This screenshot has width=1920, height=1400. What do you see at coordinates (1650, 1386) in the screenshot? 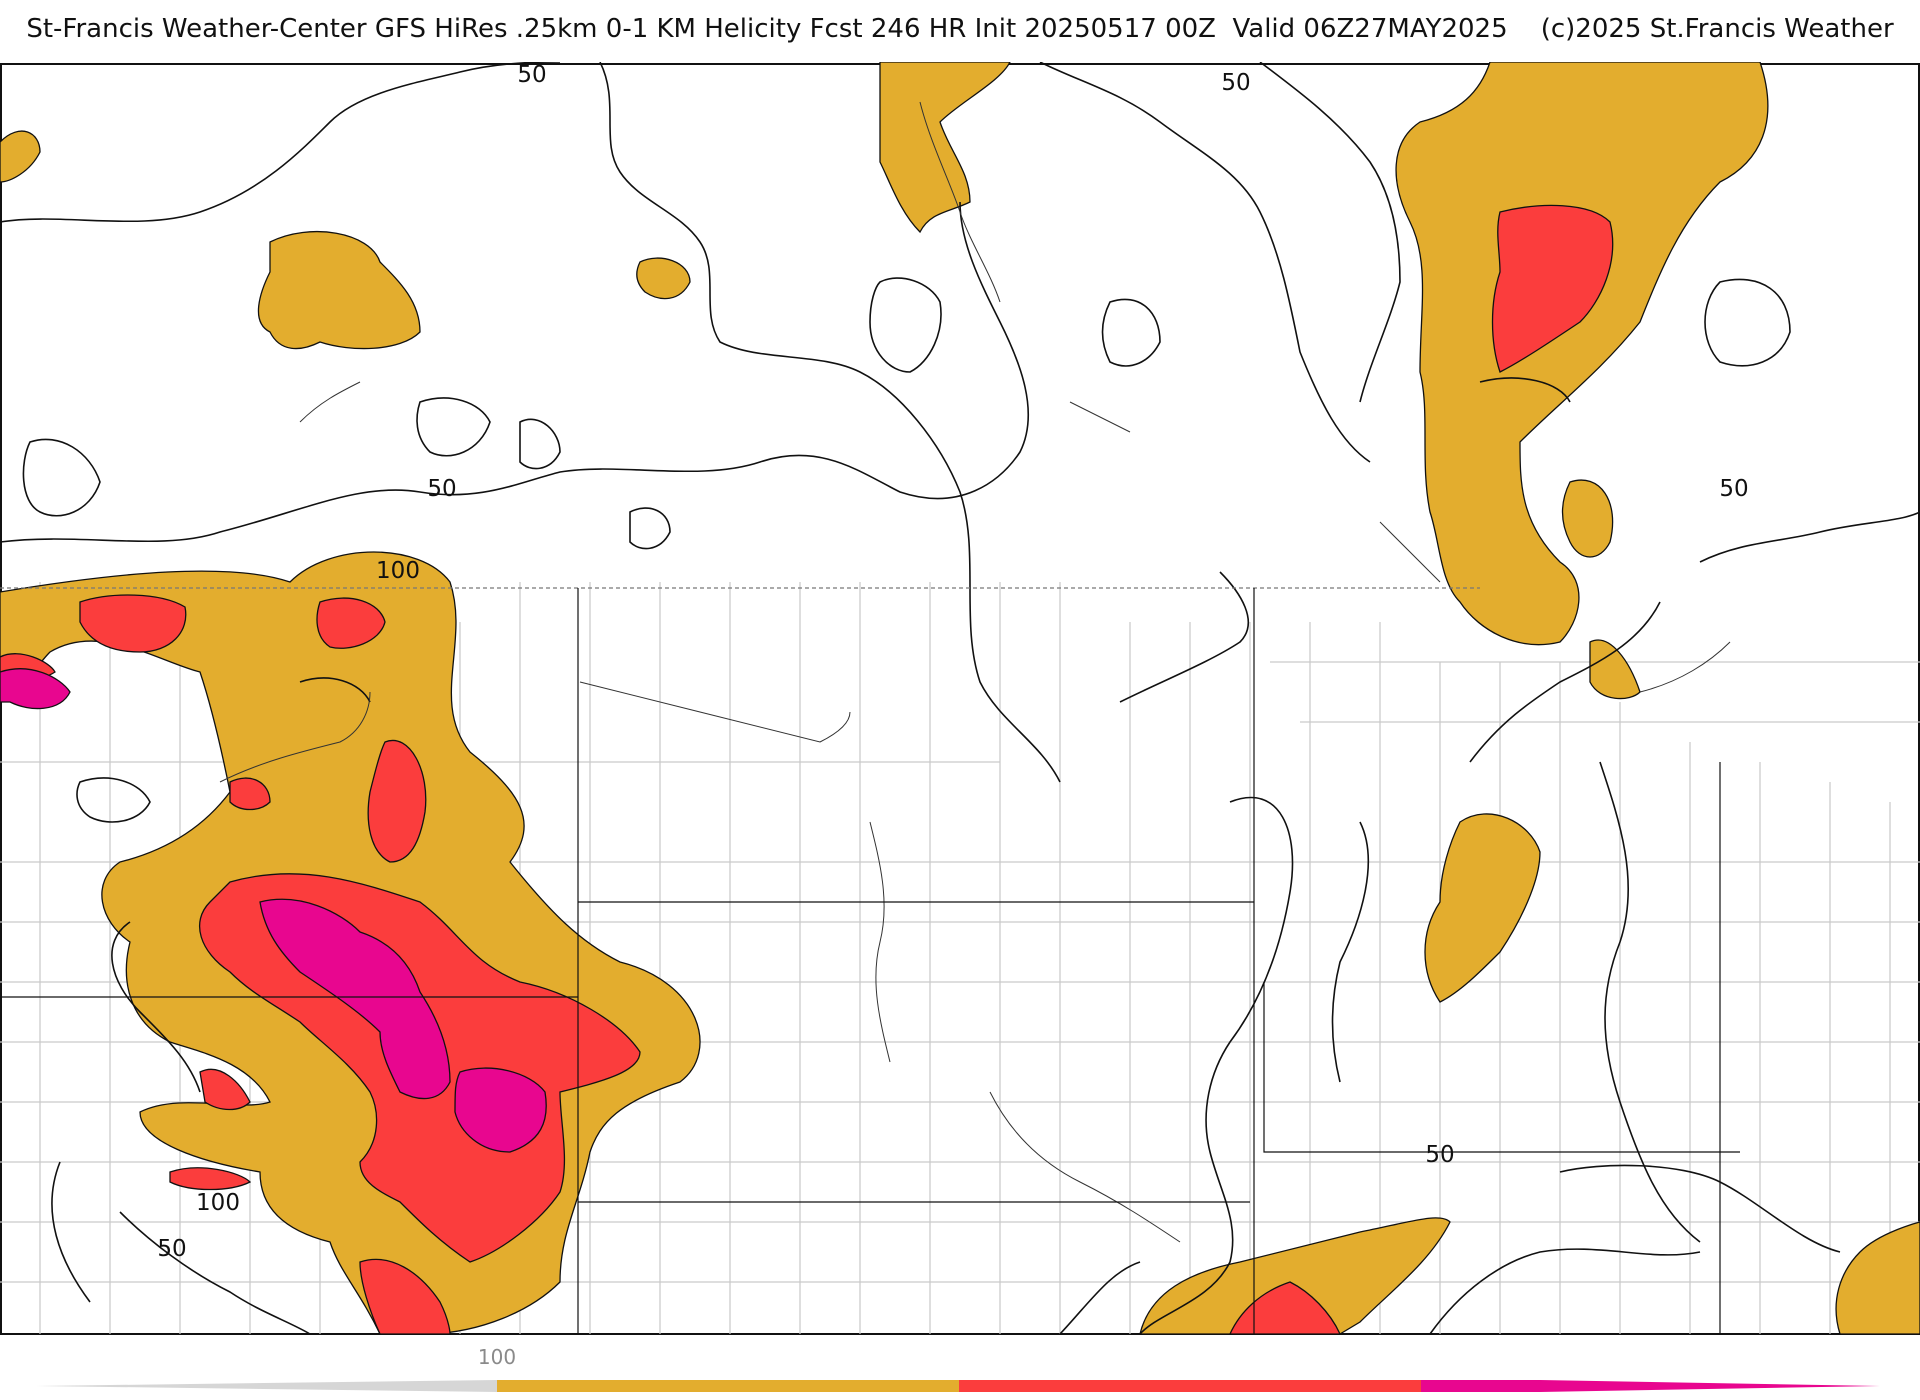
I see `colorbar-band-magenta` at bounding box center [1650, 1386].